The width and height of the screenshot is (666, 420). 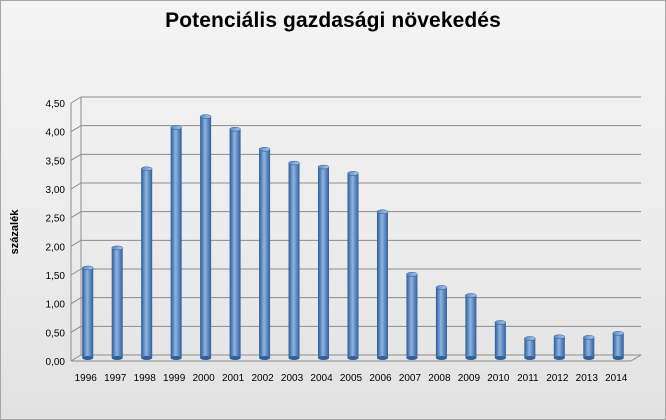 I want to click on x-tick-label: 2007, so click(x=410, y=378).